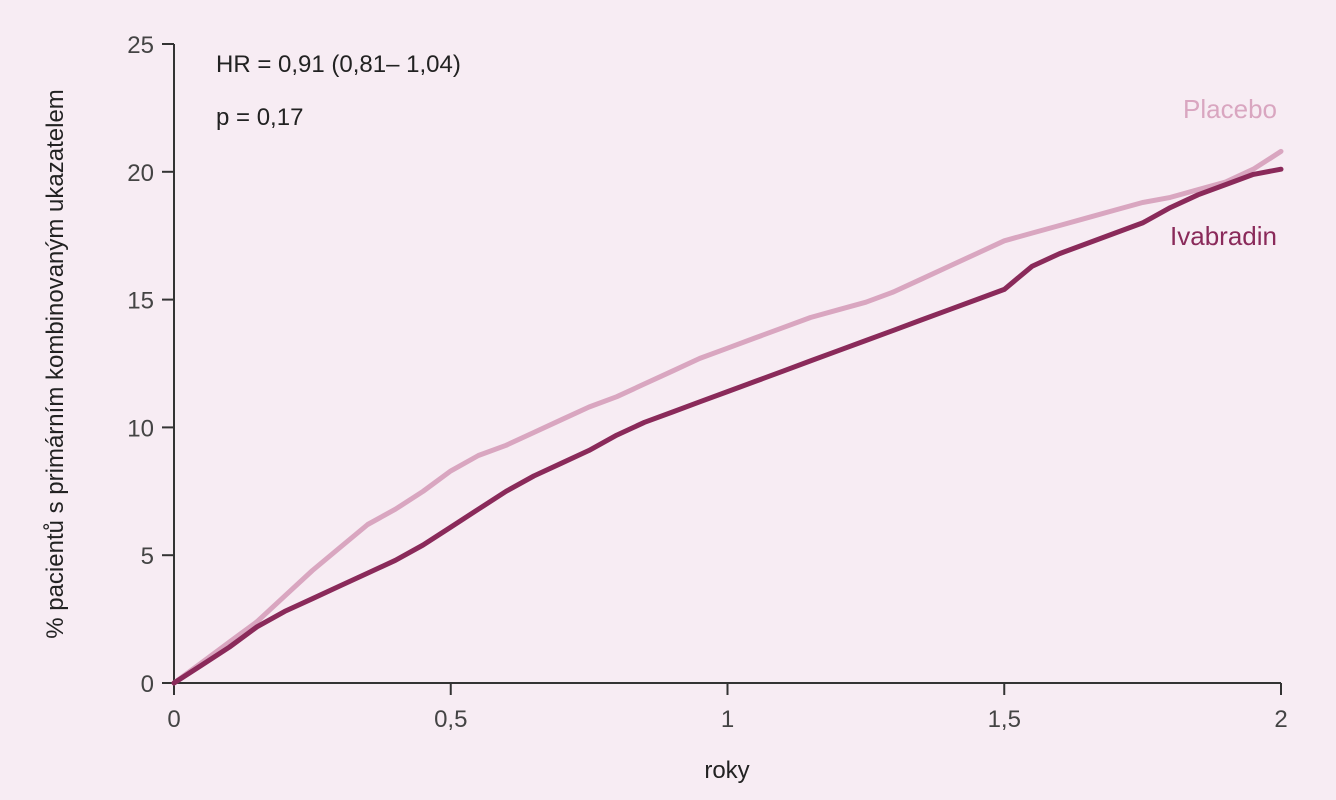  Describe the element at coordinates (1230, 109) in the screenshot. I see `series-label-placebo: Placebo` at that location.